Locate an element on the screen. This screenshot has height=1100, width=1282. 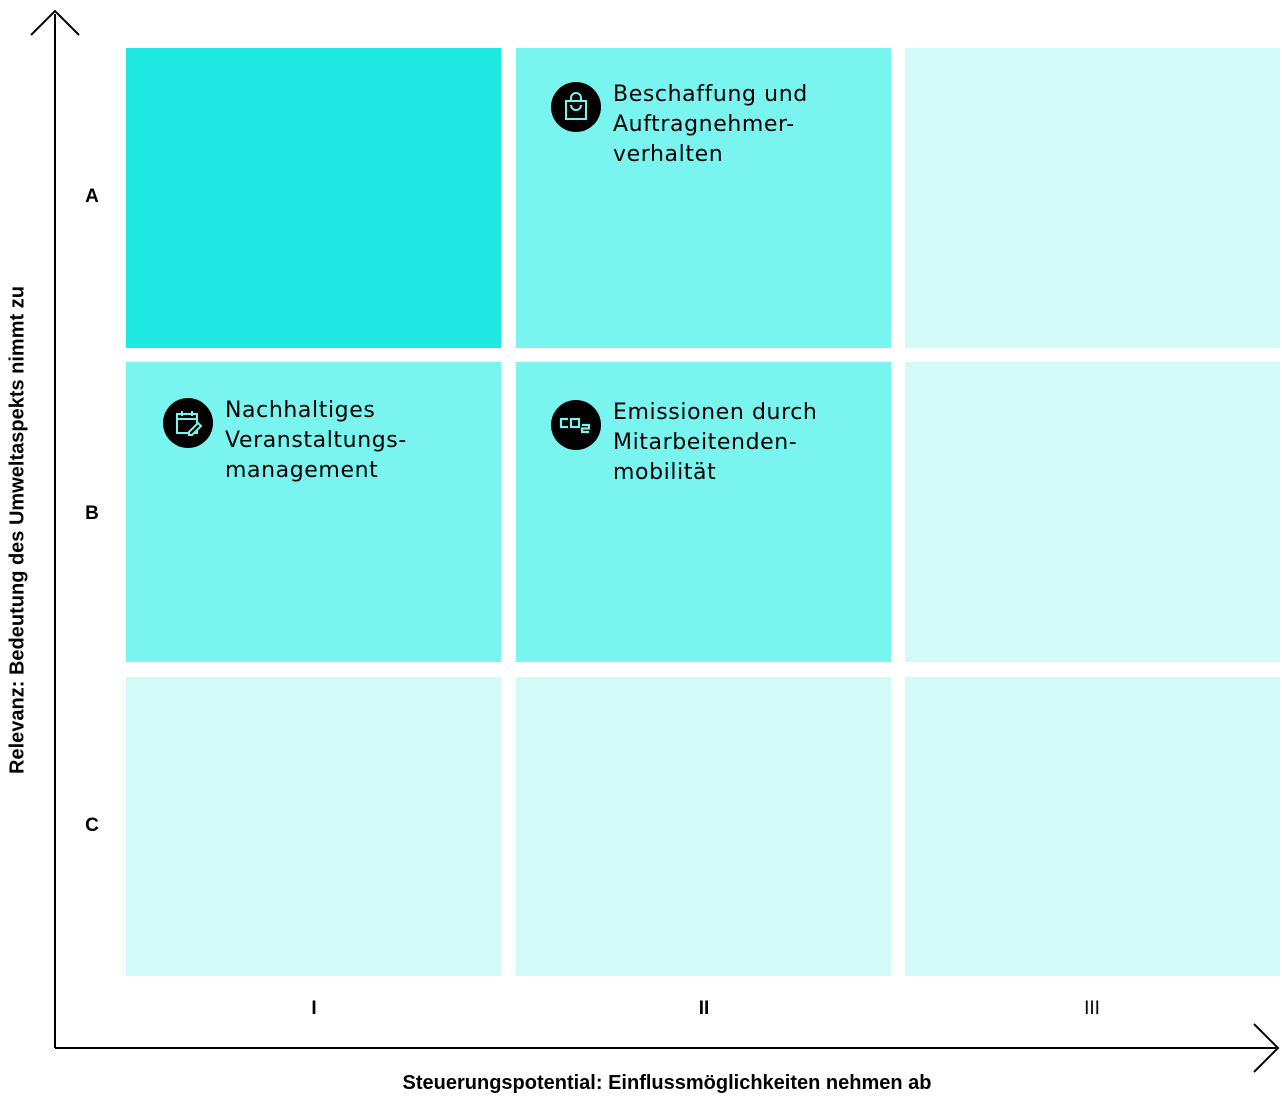
row-label-a: A is located at coordinates (92, 196).